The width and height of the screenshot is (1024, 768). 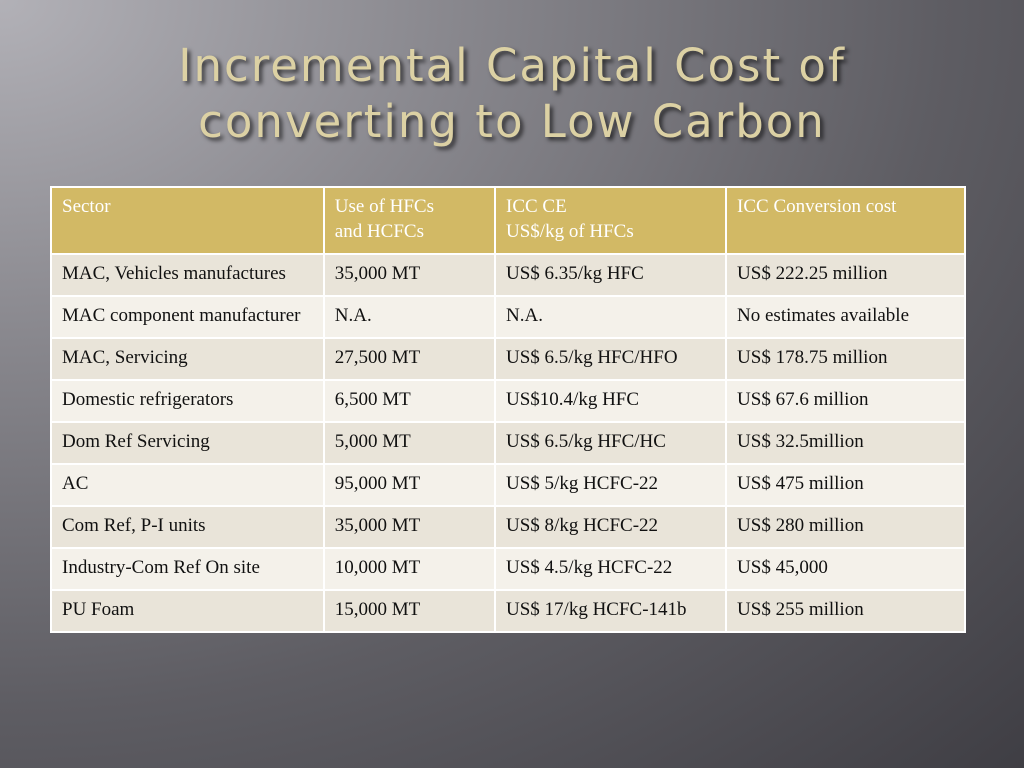 I want to click on header-sector: Sector, so click(x=187, y=220).